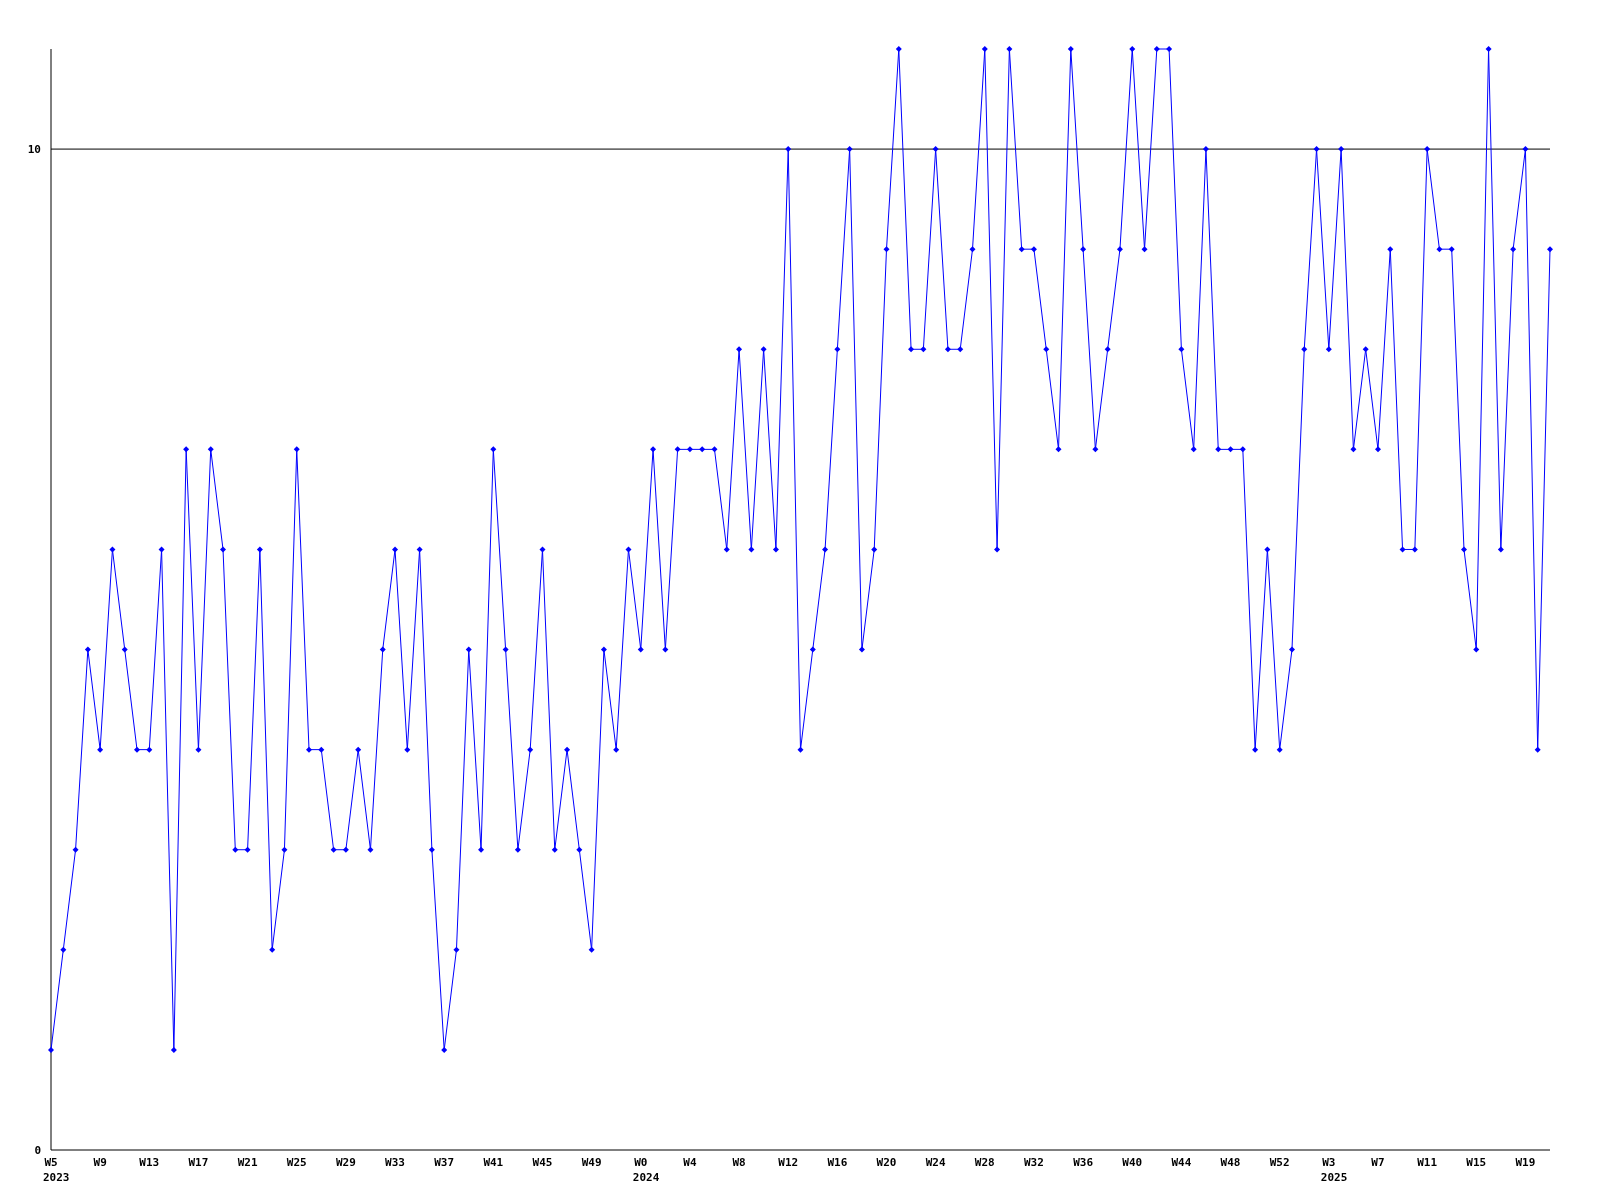 The image size is (1600, 1200). I want to click on x-tick-label: W13, so click(149, 1162).